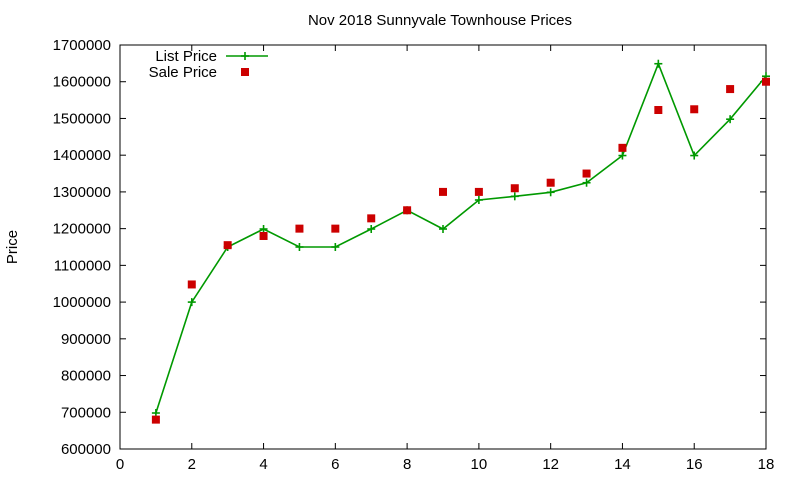 The height and width of the screenshot is (480, 800). What do you see at coordinates (550, 464) in the screenshot?
I see `x-tick-label: 12` at bounding box center [550, 464].